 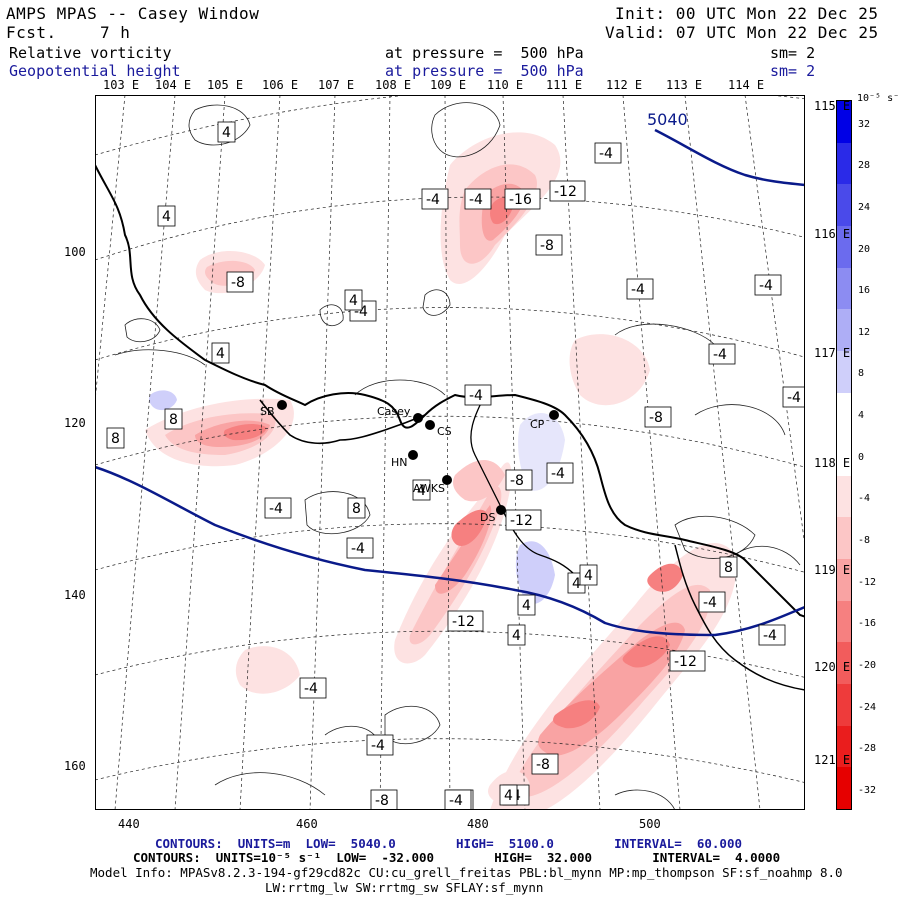 I want to click on x-tick-label: 440, so click(x=129, y=824).